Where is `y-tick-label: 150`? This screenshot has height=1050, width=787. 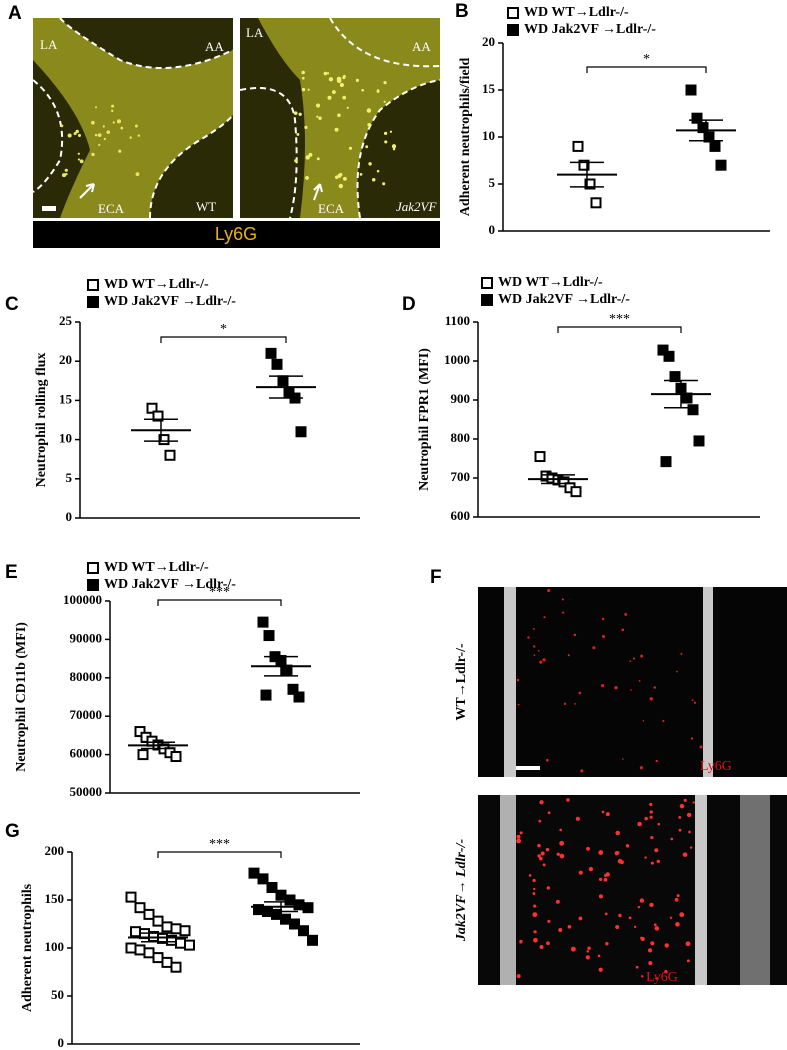 y-tick-label: 150 is located at coordinates (55, 898).